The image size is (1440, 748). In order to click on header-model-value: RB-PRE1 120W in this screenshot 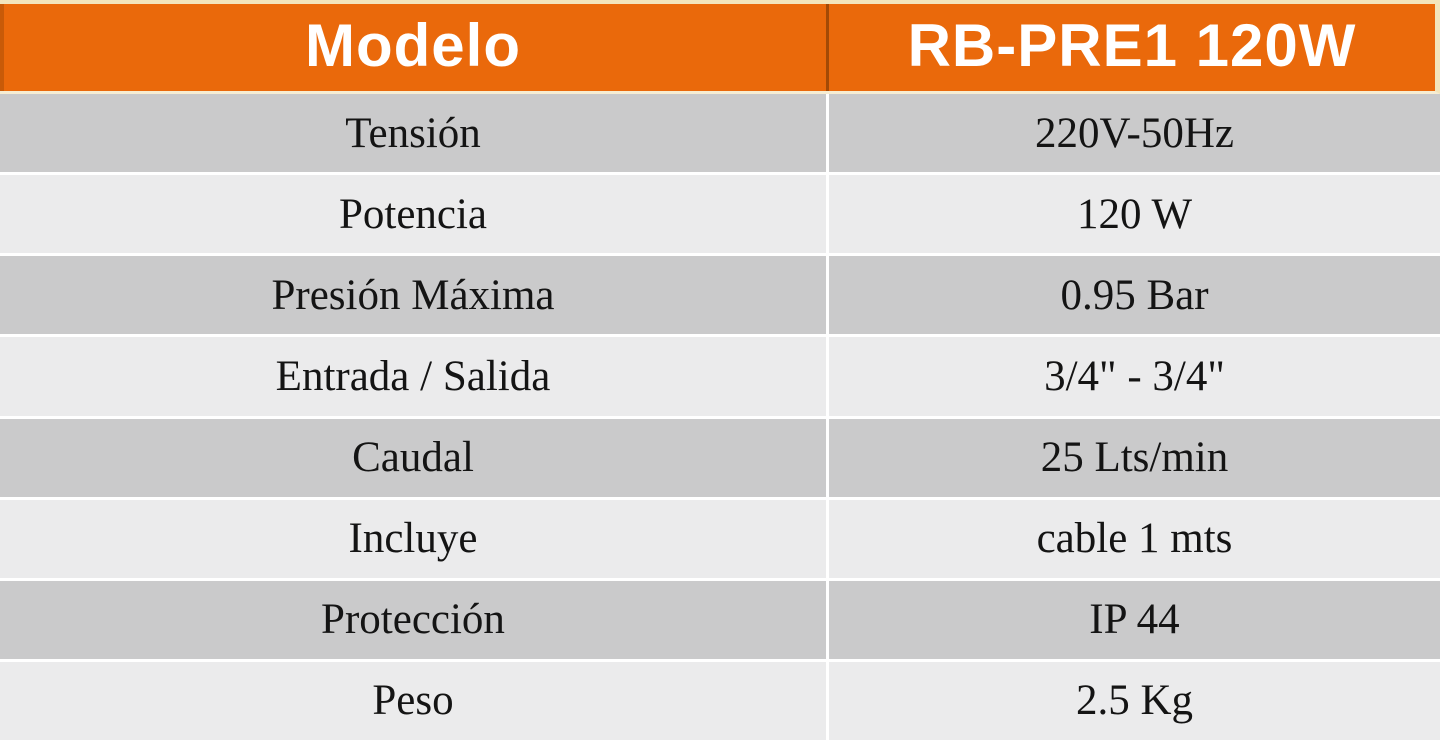, I will do `click(1132, 45)`.